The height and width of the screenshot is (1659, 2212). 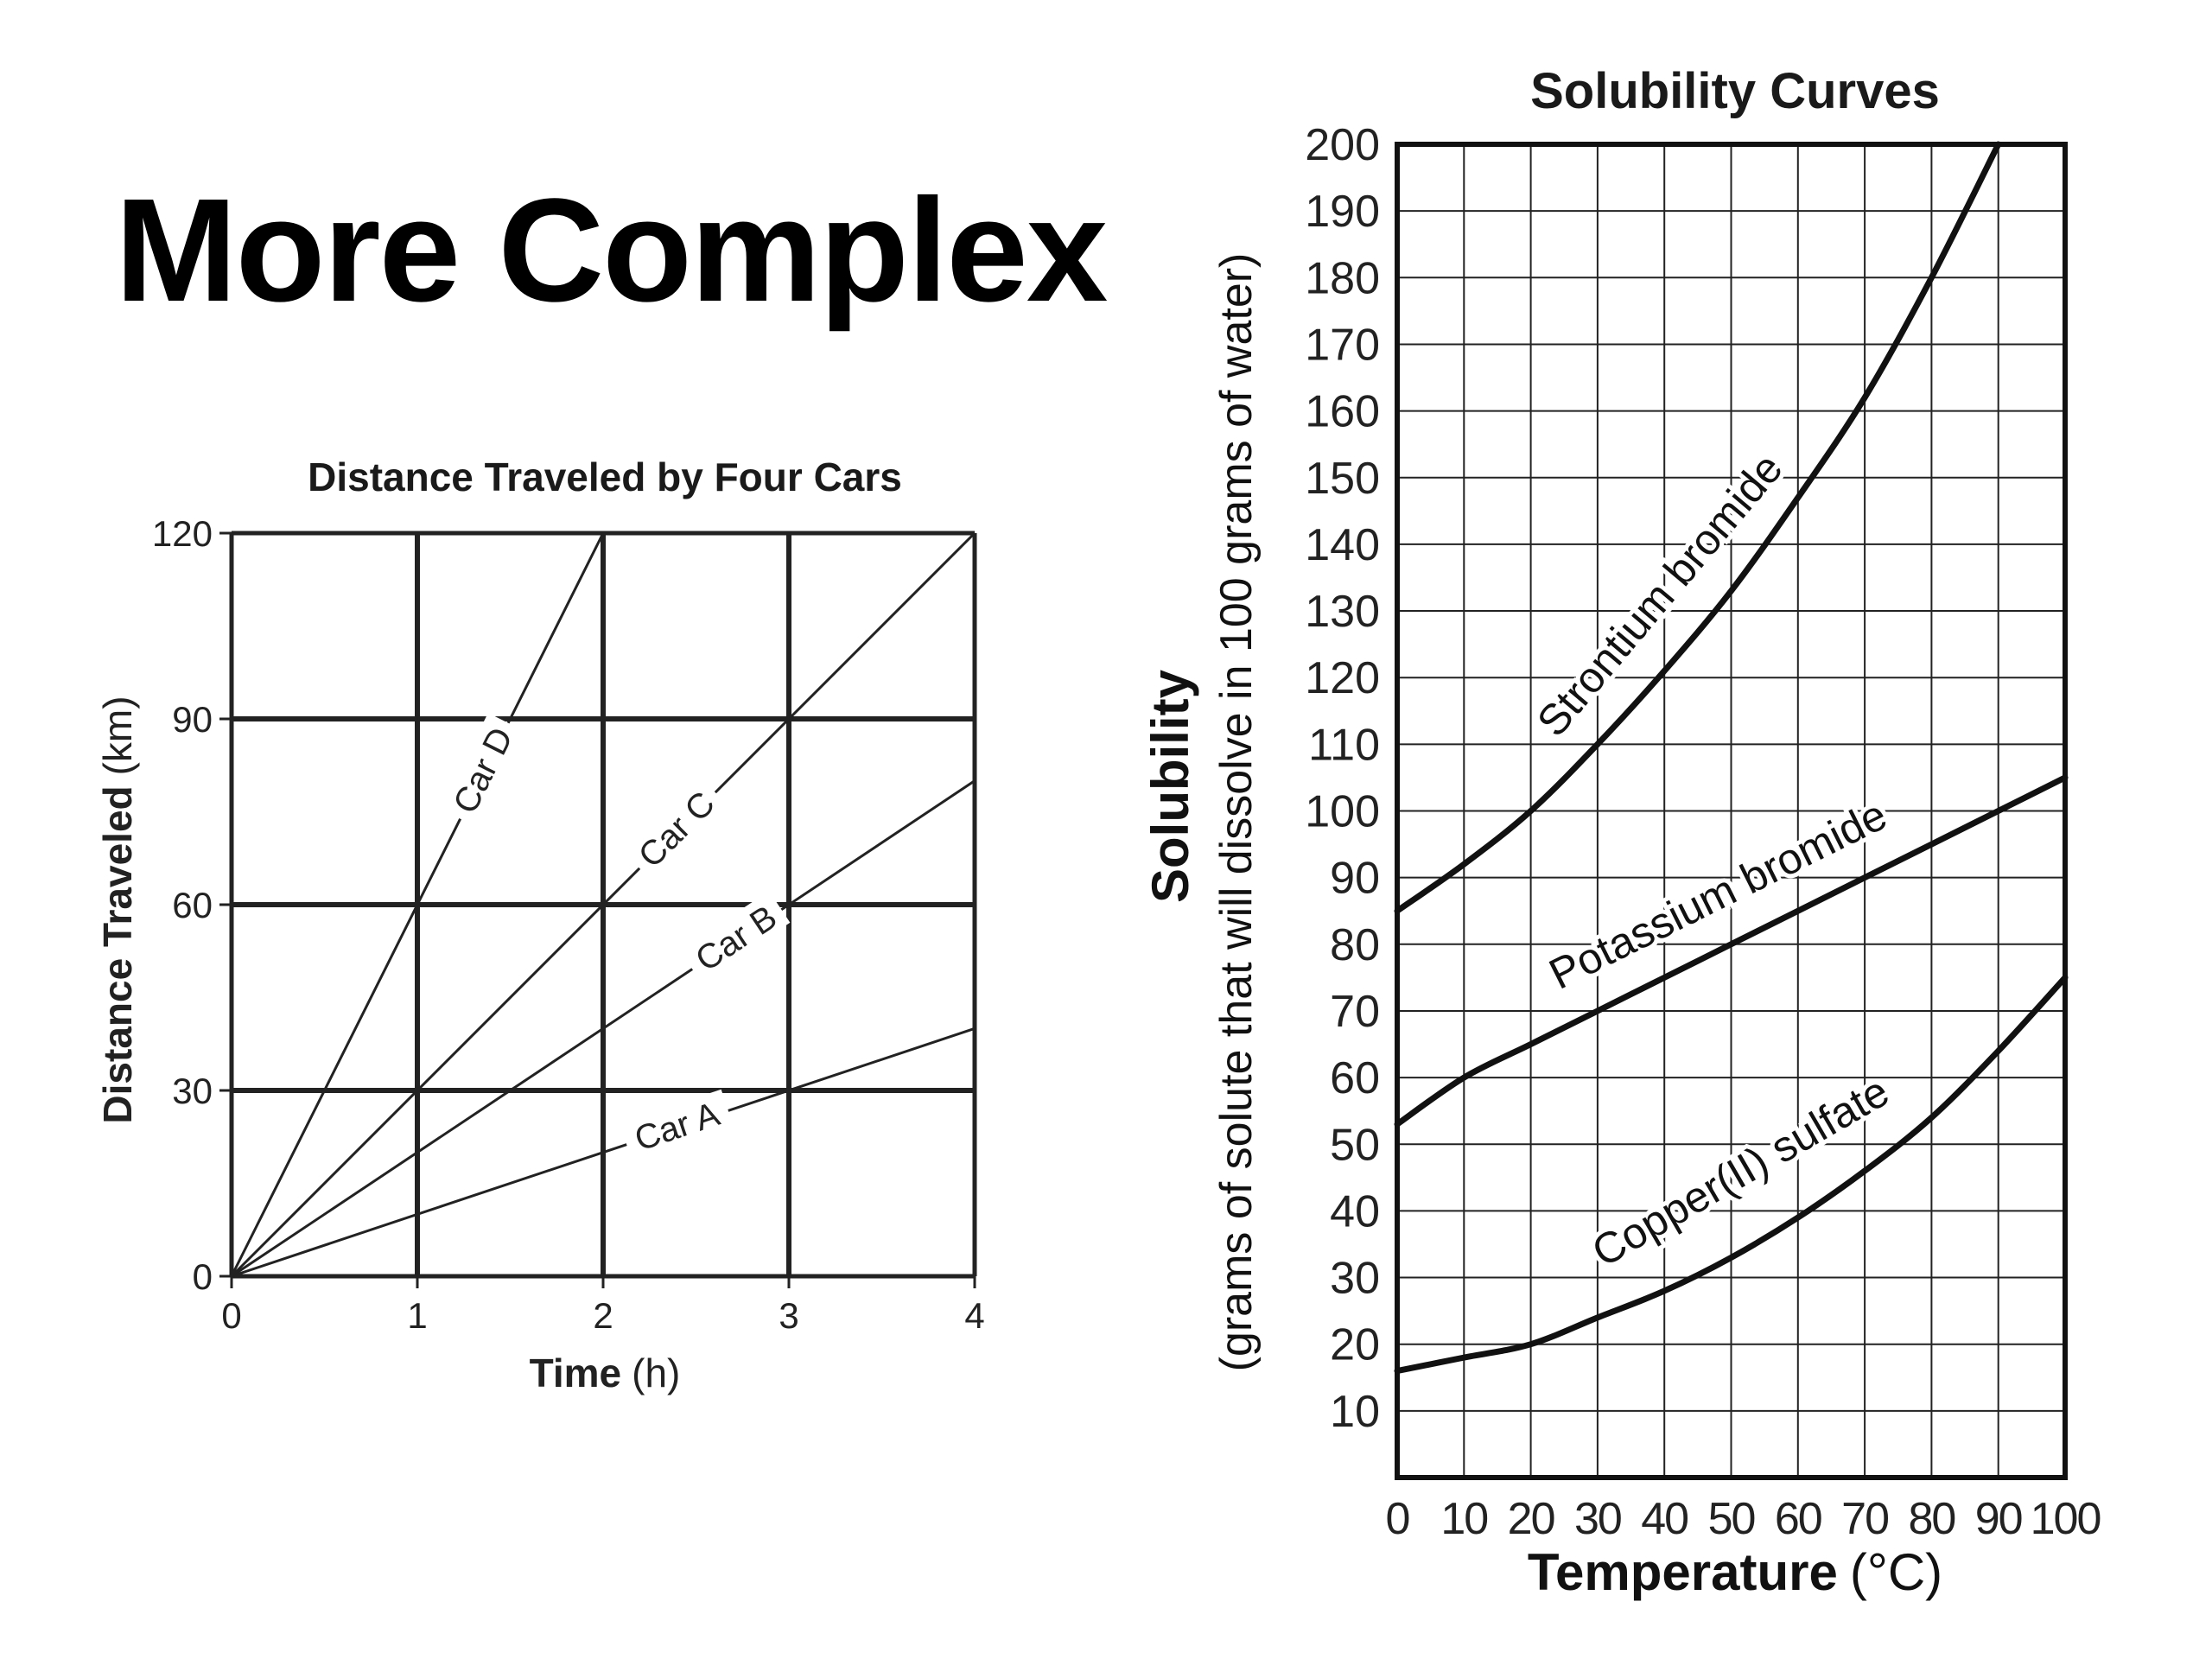 What do you see at coordinates (182, 533) in the screenshot?
I see `distance-y-tick-label: 120` at bounding box center [182, 533].